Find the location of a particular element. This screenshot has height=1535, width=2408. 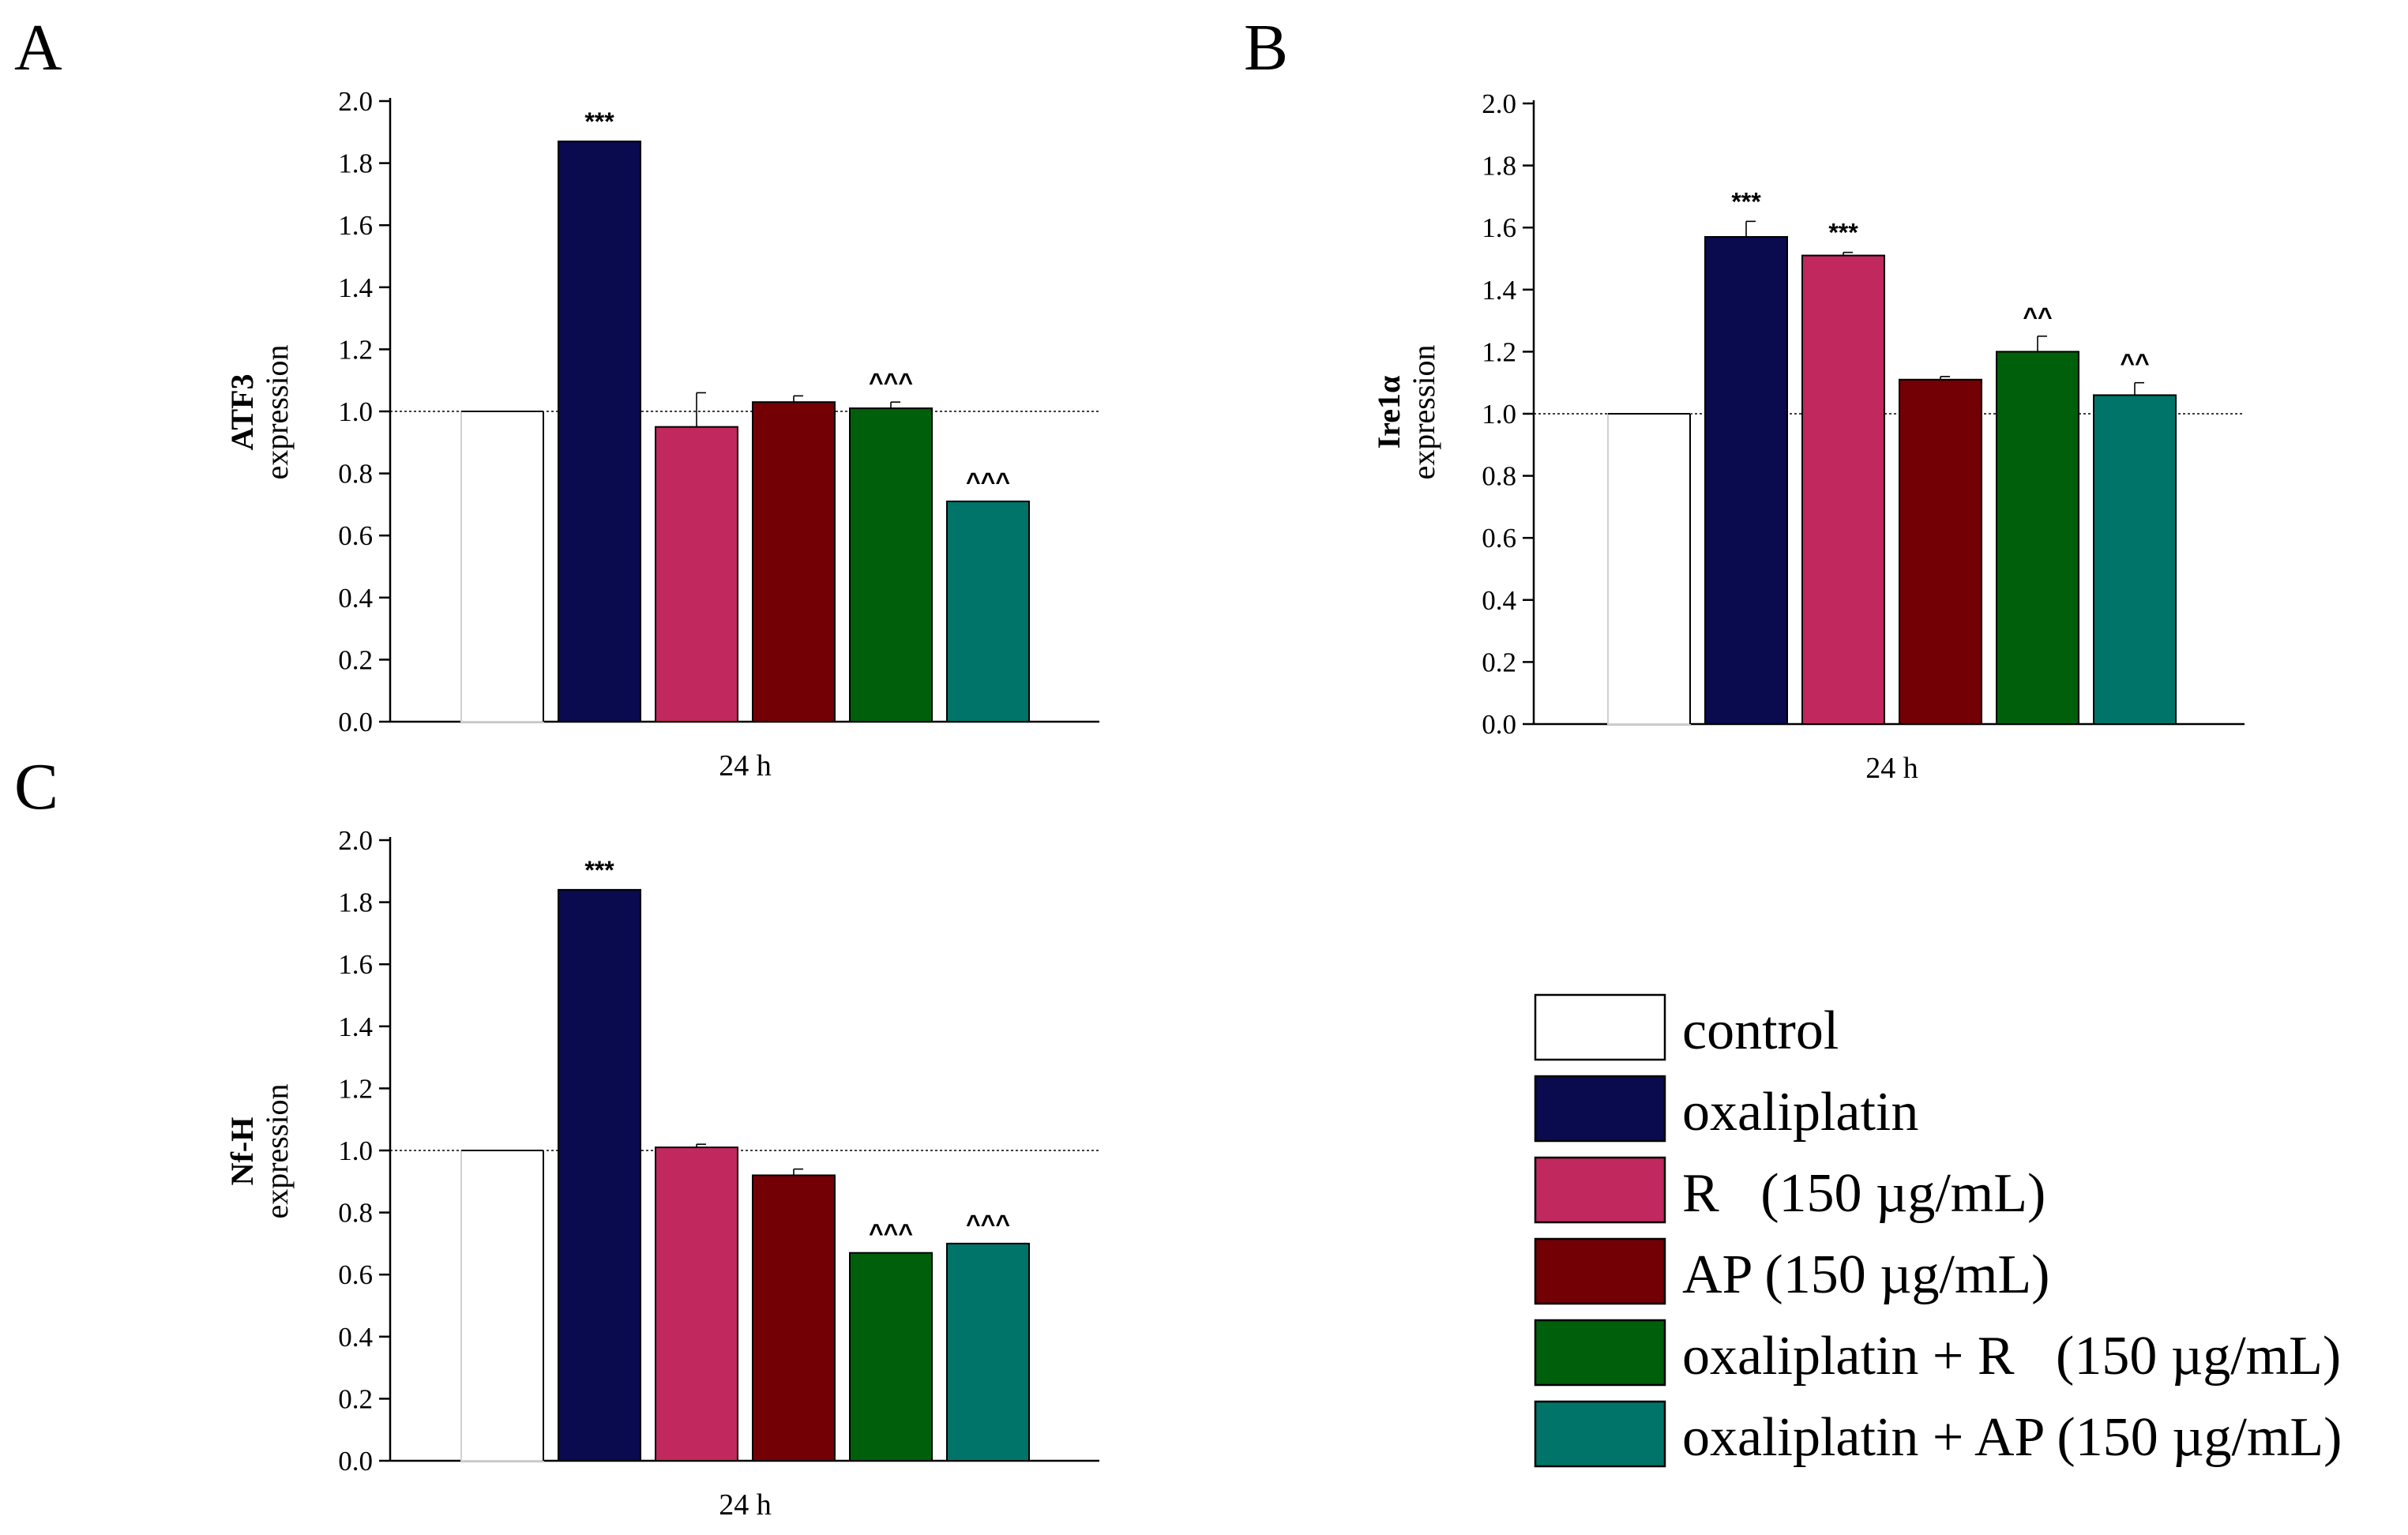

panel-letter: B is located at coordinates (1266, 47).